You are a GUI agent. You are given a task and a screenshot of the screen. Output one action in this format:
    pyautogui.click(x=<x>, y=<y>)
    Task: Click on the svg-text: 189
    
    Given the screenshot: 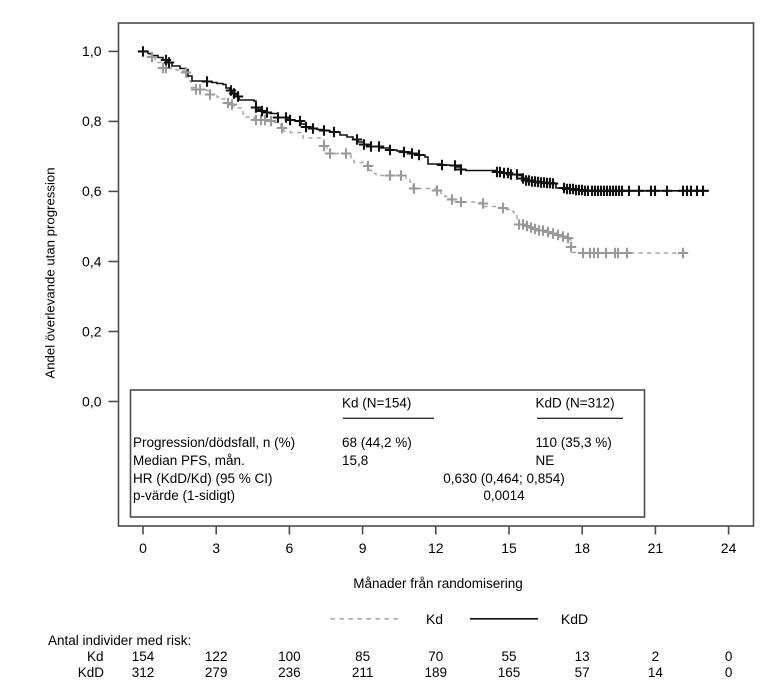 What is the action you would take?
    pyautogui.click(x=436, y=672)
    